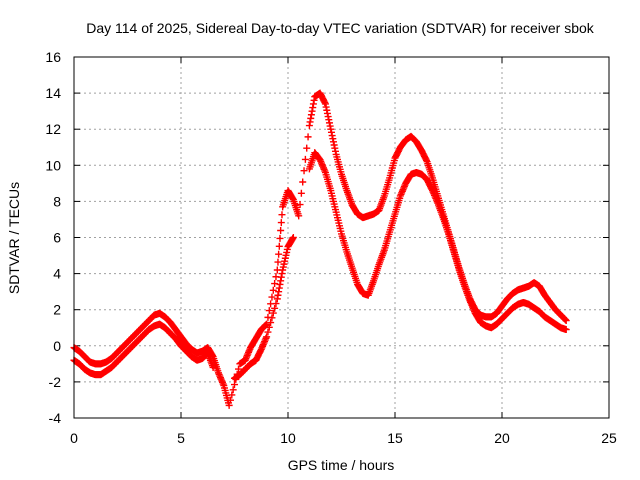  I want to click on y-tick-label: 16, so click(53, 57).